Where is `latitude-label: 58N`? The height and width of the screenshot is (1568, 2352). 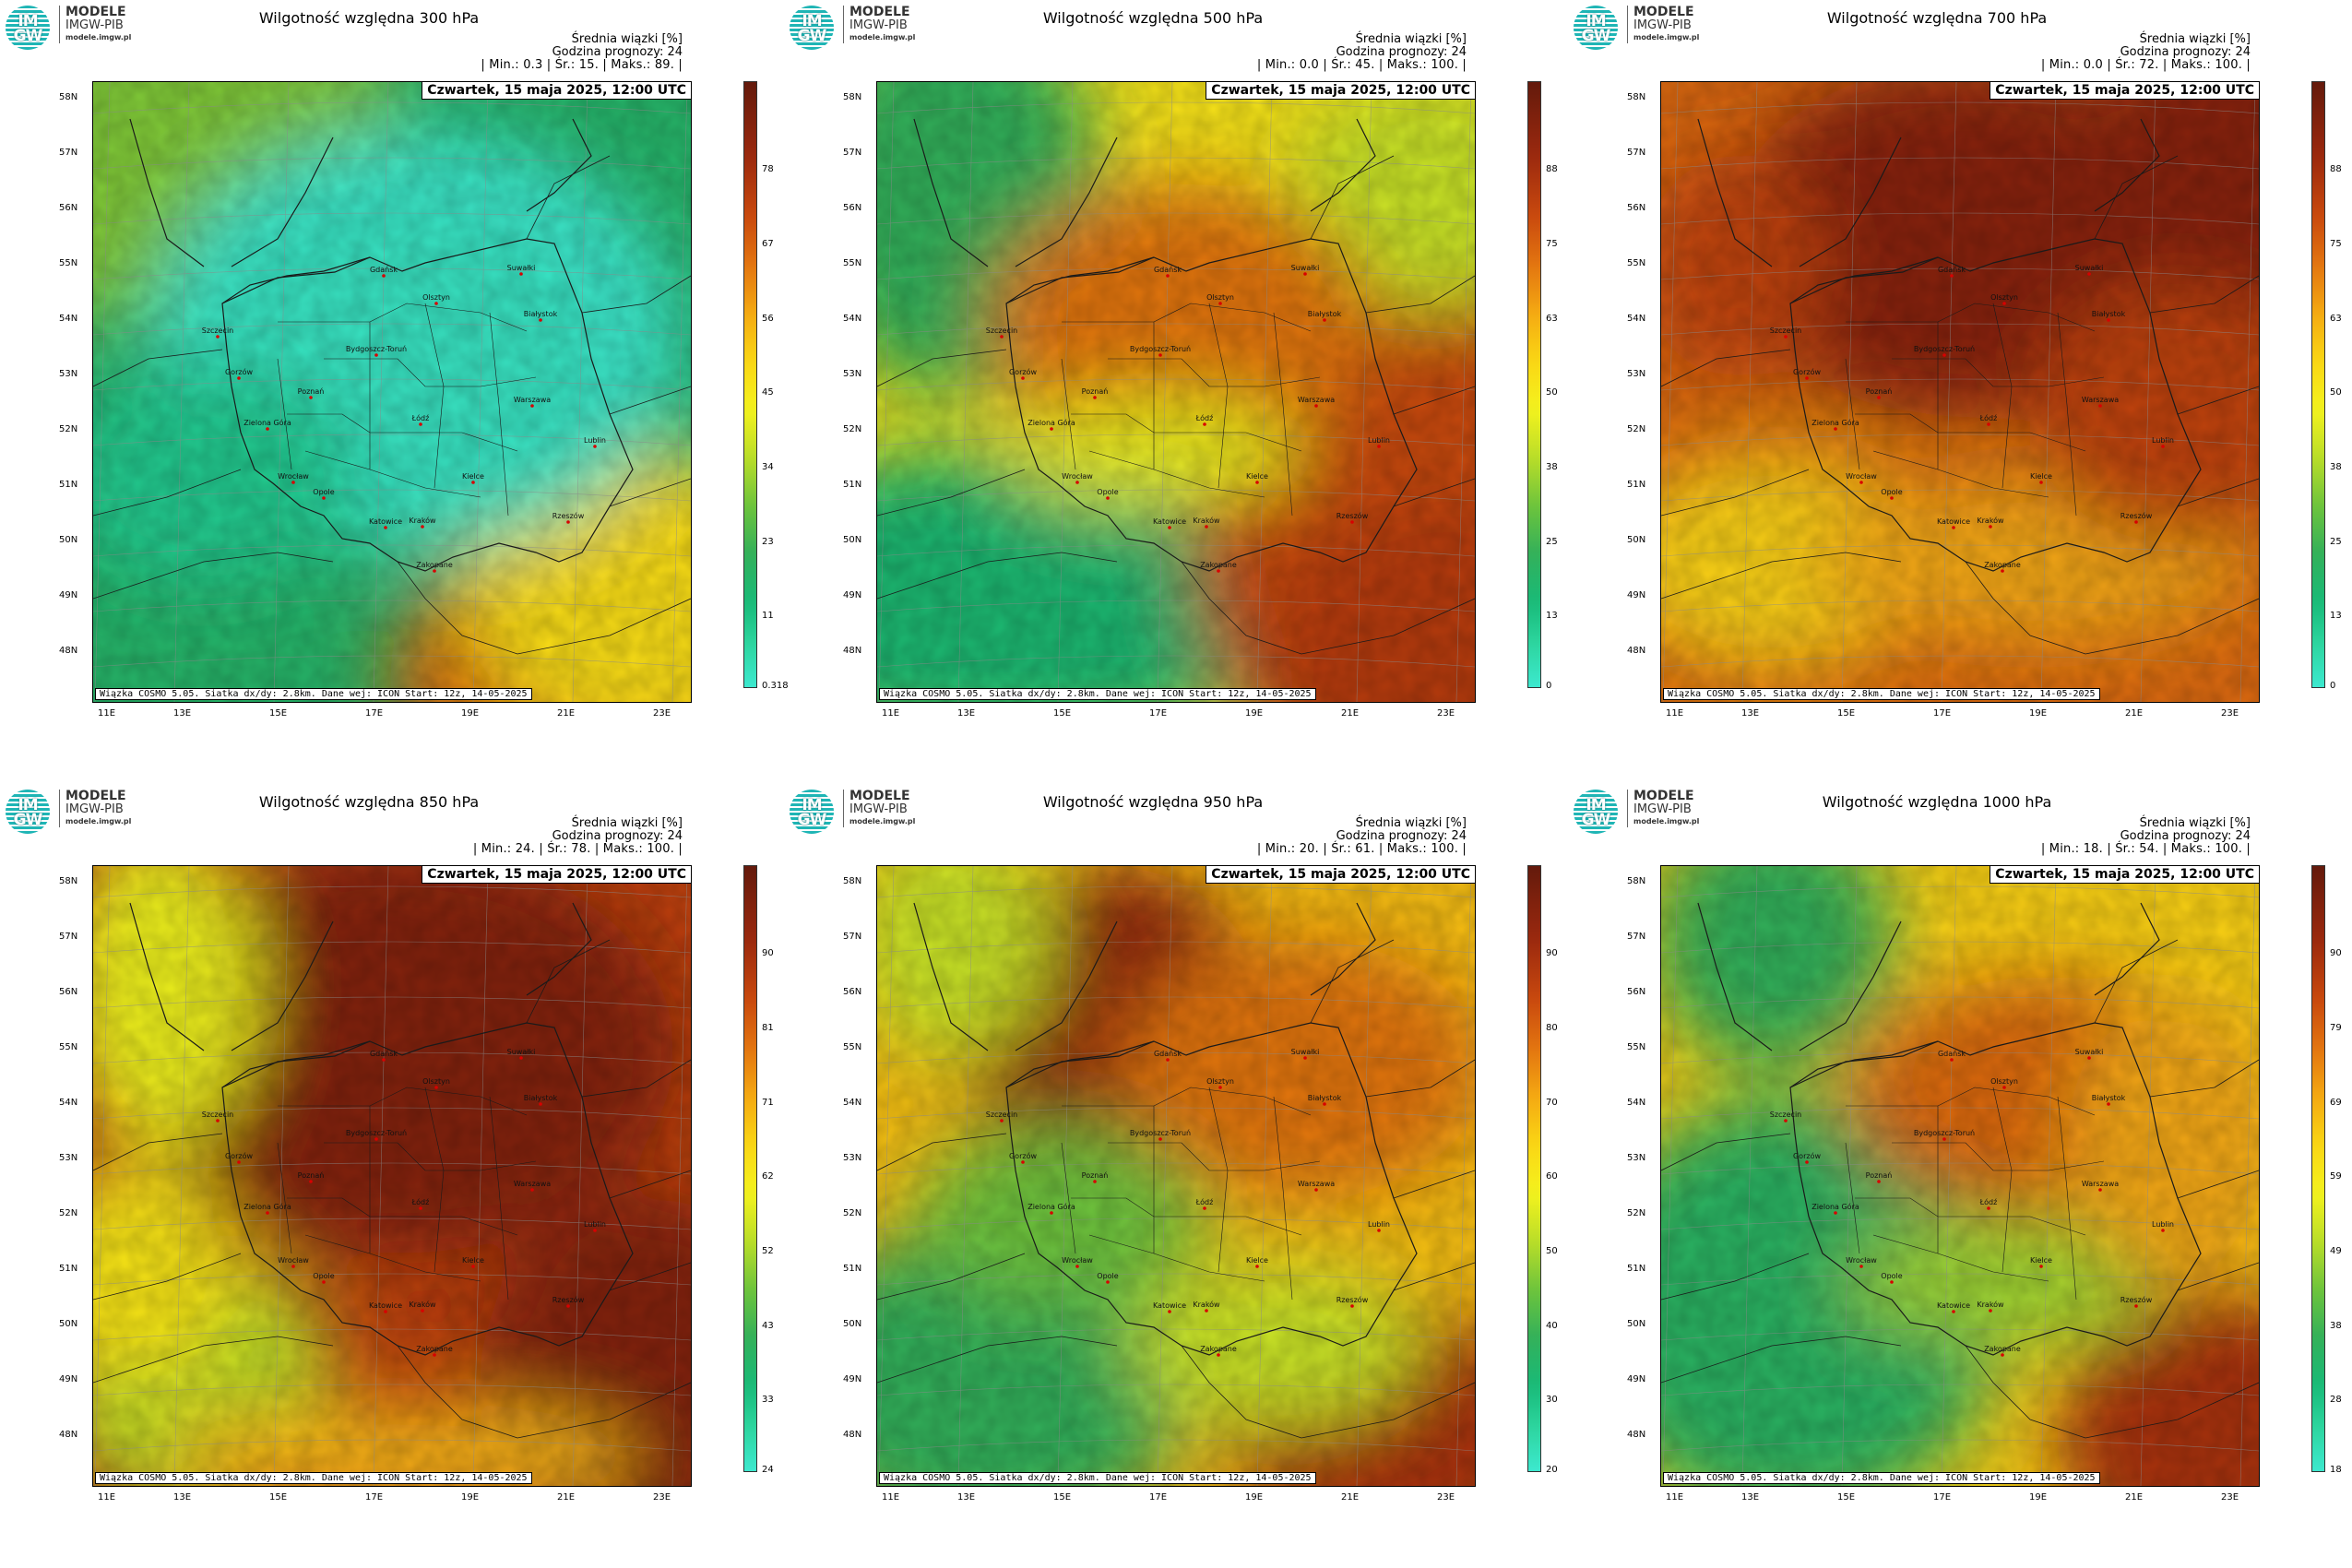
latitude-label: 58N is located at coordinates (852, 97).